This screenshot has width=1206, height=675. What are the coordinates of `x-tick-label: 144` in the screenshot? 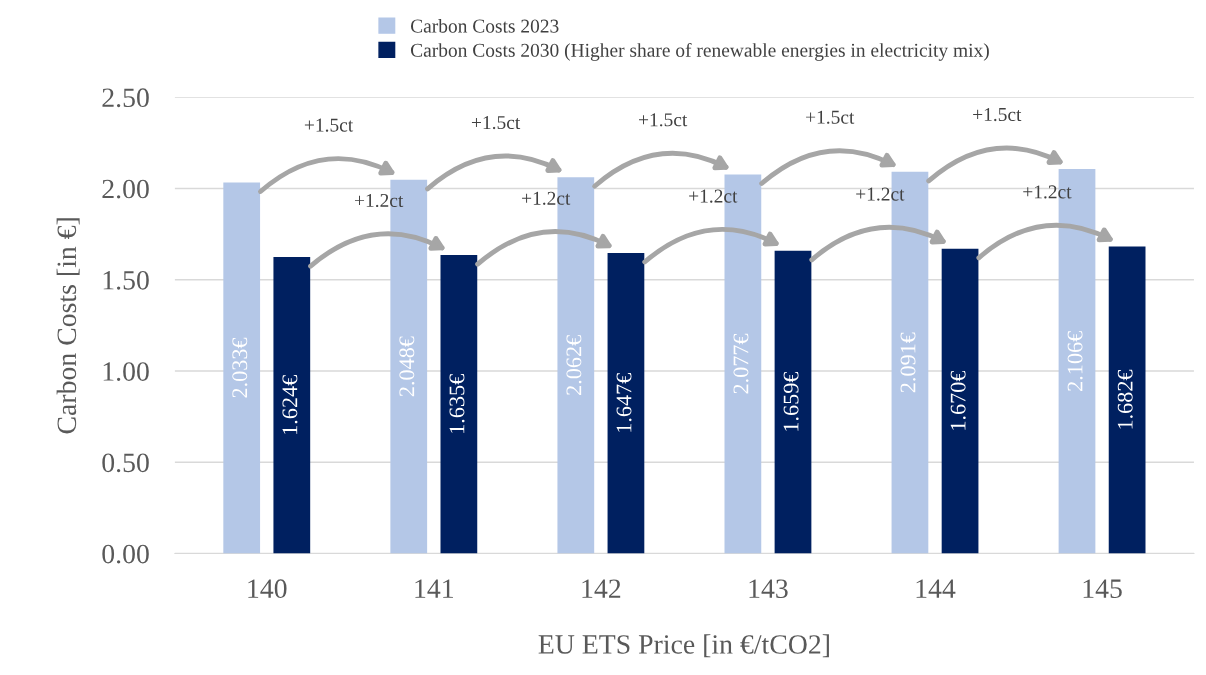 It's located at (936, 588).